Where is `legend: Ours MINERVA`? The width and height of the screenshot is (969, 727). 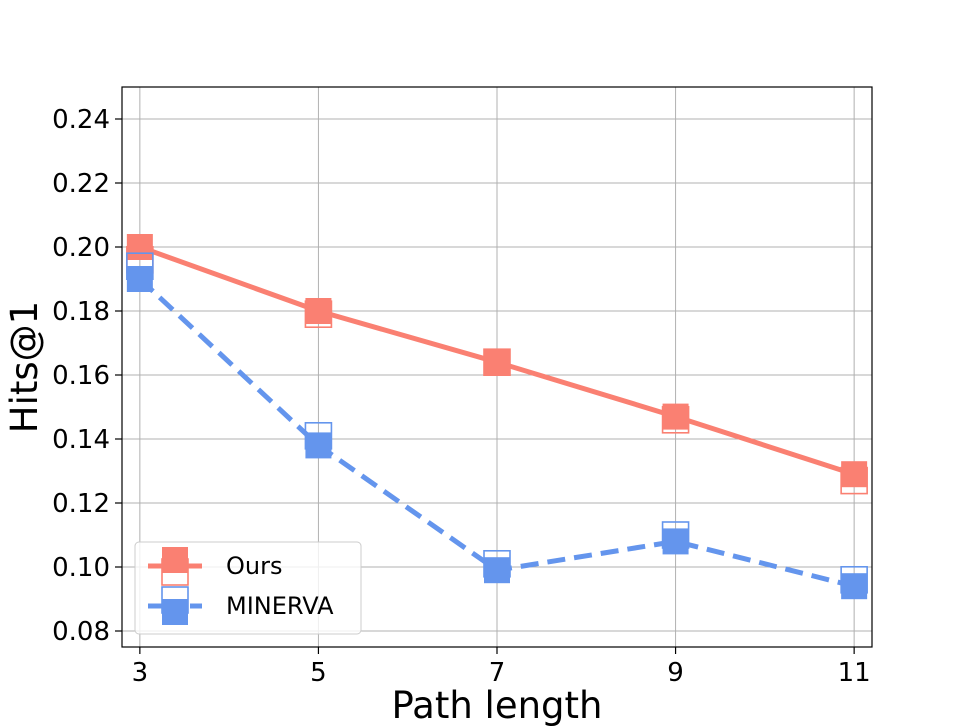 legend: Ours MINERVA is located at coordinates (248, 588).